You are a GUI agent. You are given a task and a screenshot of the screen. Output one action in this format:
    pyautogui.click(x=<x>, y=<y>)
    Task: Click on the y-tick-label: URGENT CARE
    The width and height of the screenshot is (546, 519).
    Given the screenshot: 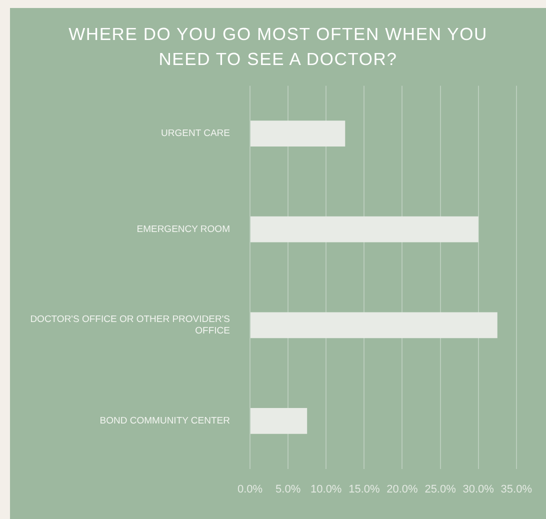 What is the action you would take?
    pyautogui.click(x=195, y=134)
    